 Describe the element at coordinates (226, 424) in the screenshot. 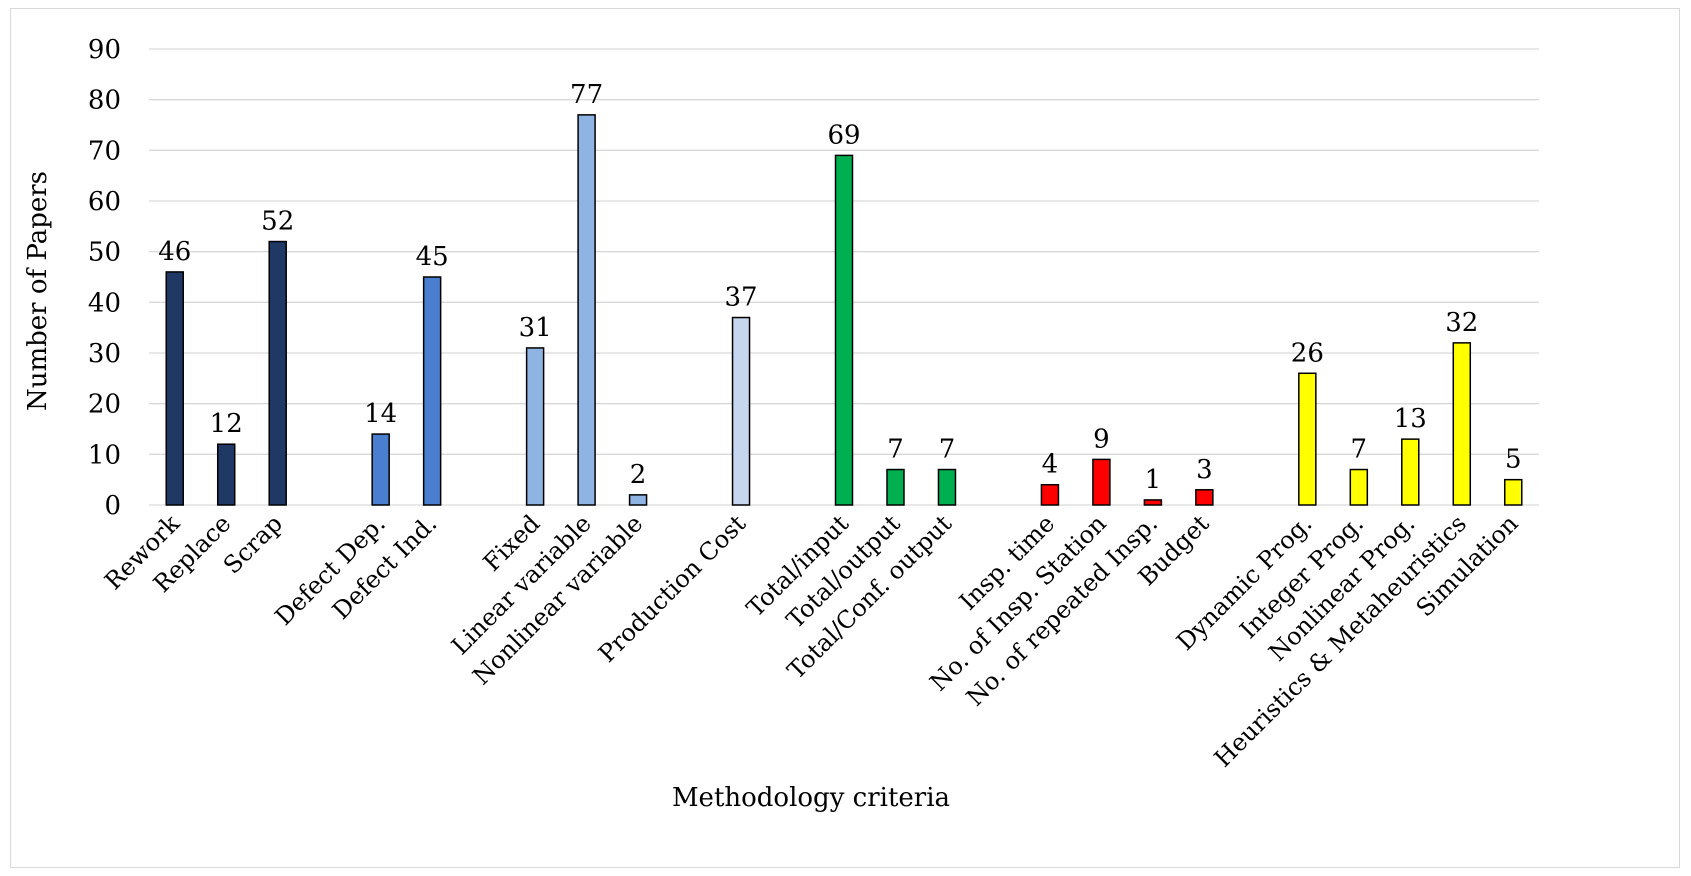

I see `data-label: 12` at that location.